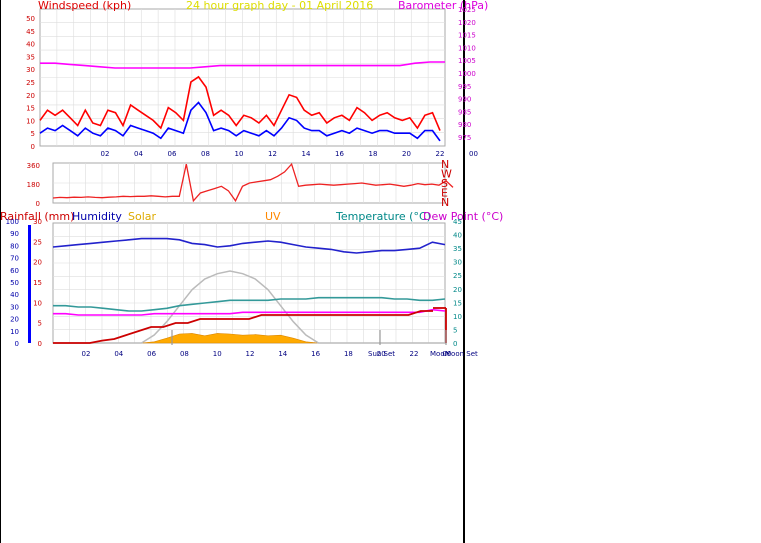 The image size is (761, 543). What do you see at coordinates (457, 276) in the screenshot?
I see `temperature-tick-label: 25` at bounding box center [457, 276].